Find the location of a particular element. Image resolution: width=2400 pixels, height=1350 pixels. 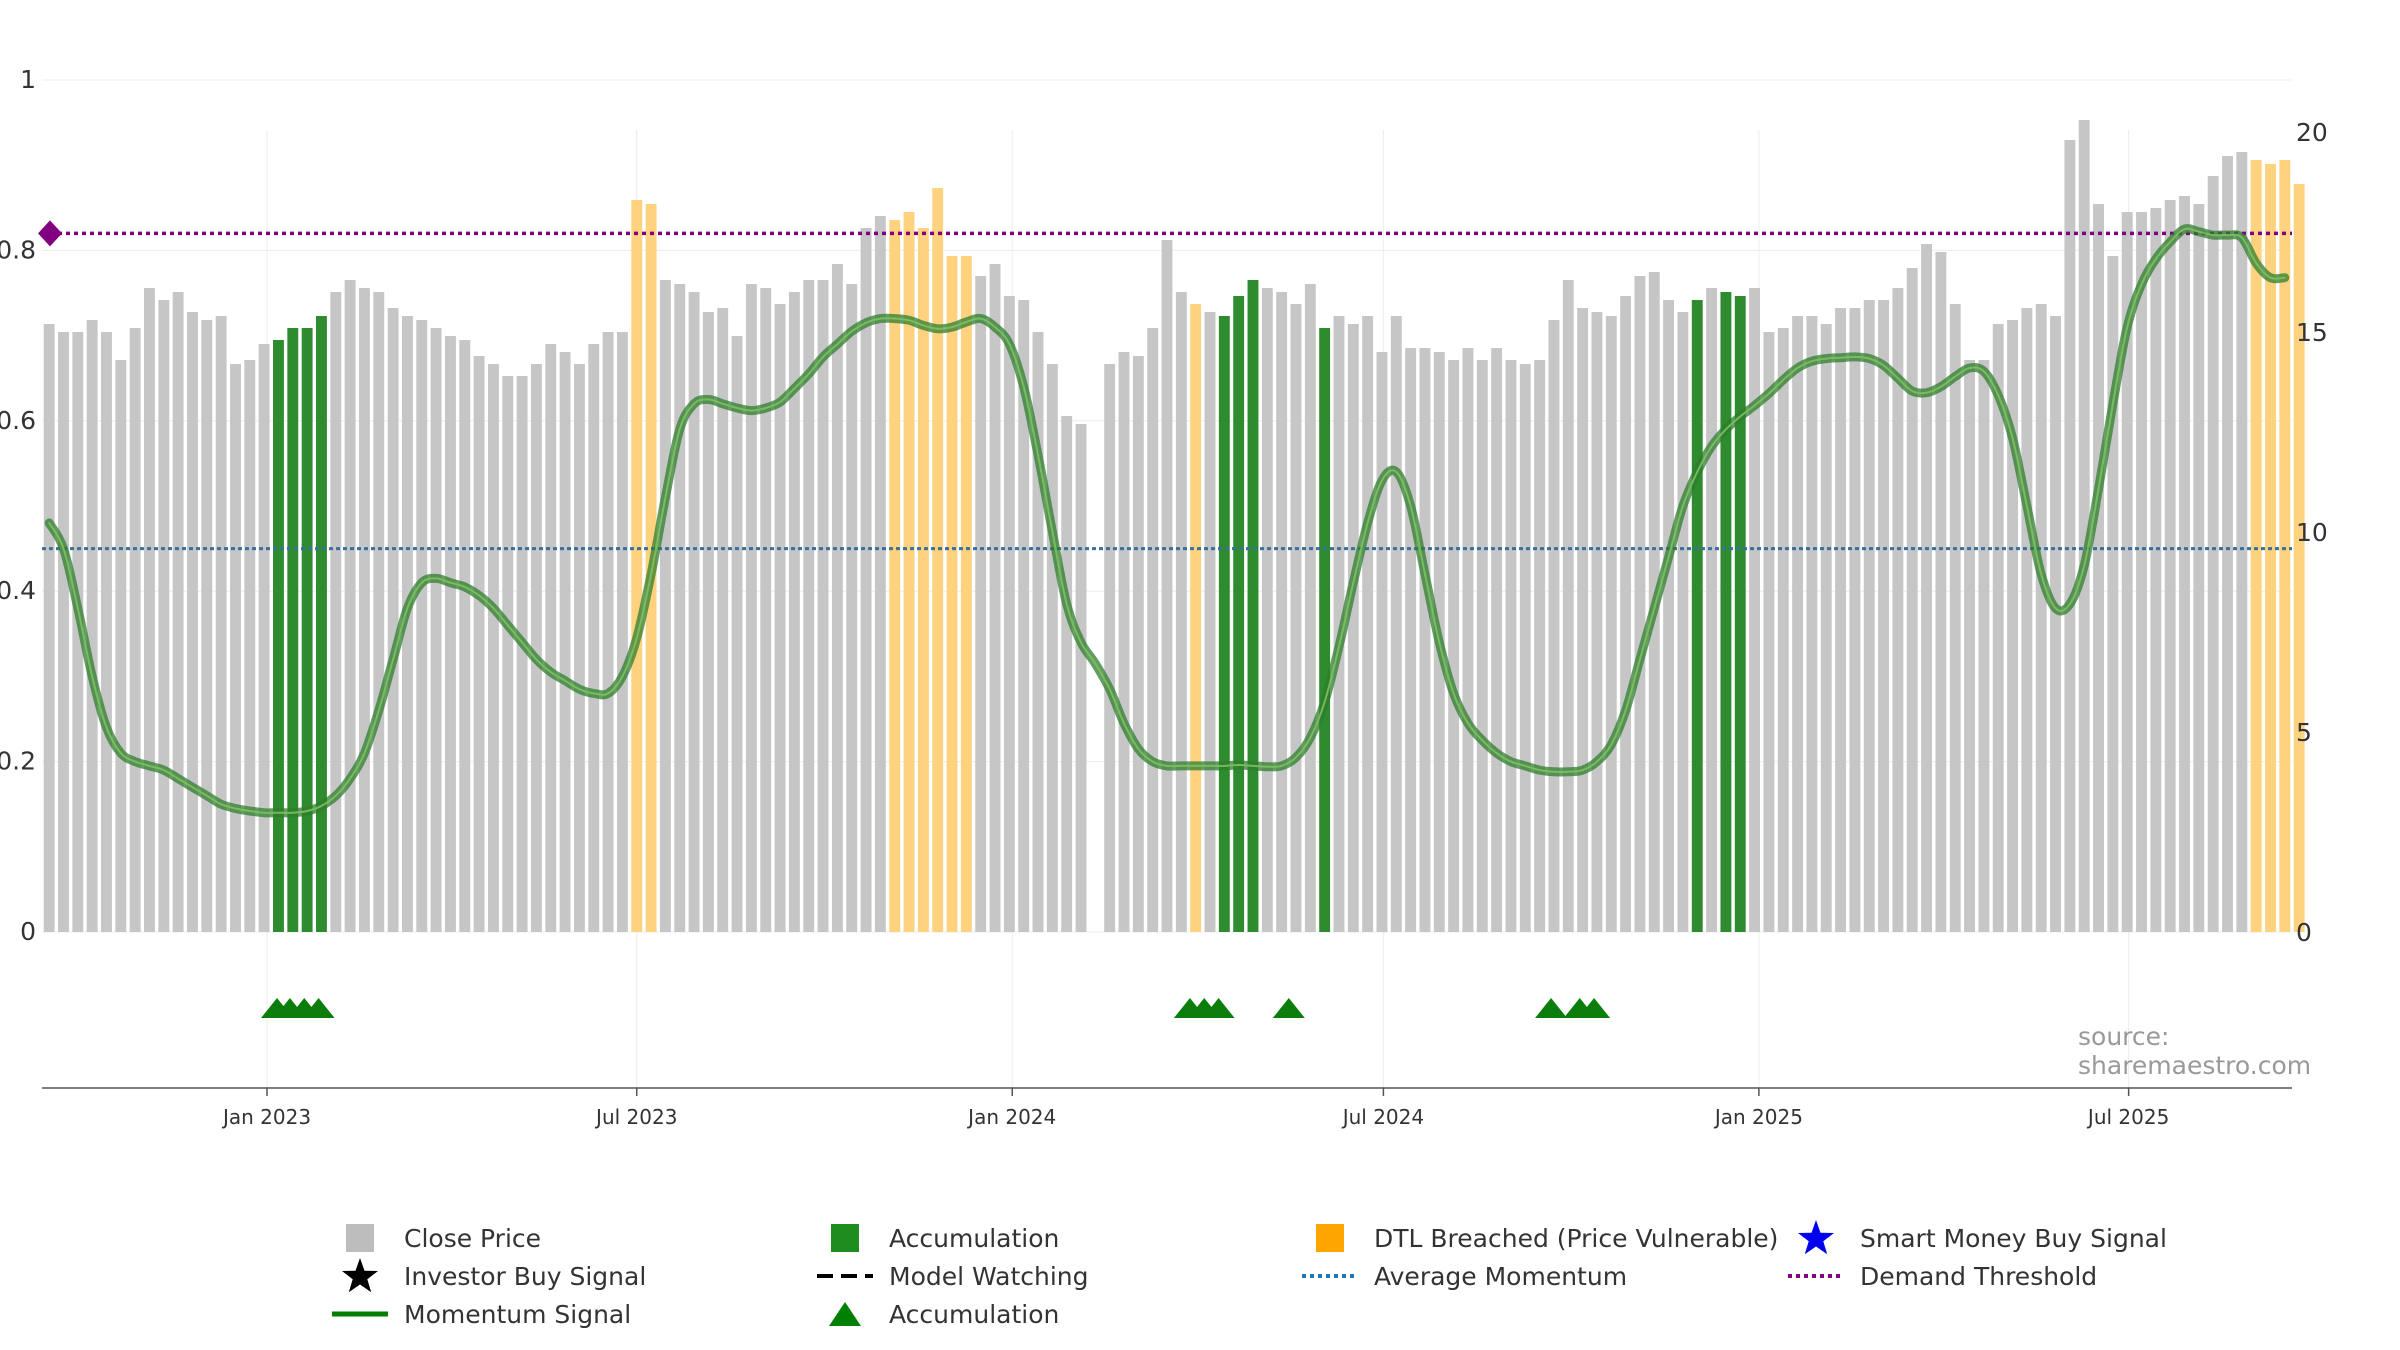

left-tick-label: 1 is located at coordinates (28, 79).